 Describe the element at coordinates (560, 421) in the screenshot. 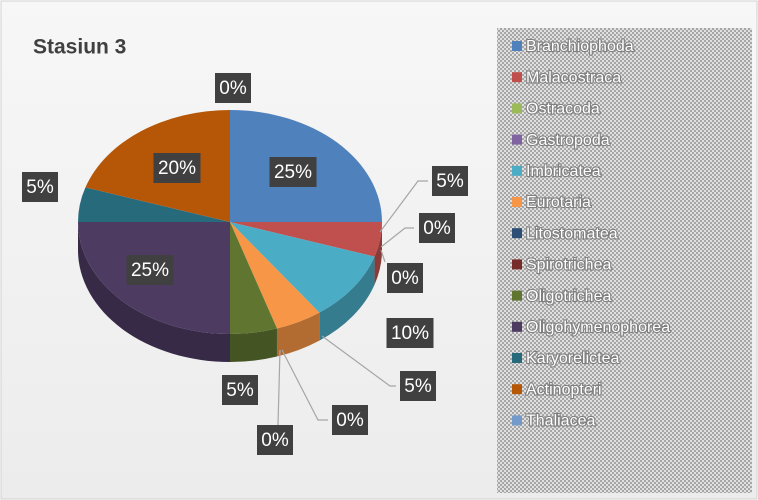

I see `legend-label: Thaliacea` at that location.